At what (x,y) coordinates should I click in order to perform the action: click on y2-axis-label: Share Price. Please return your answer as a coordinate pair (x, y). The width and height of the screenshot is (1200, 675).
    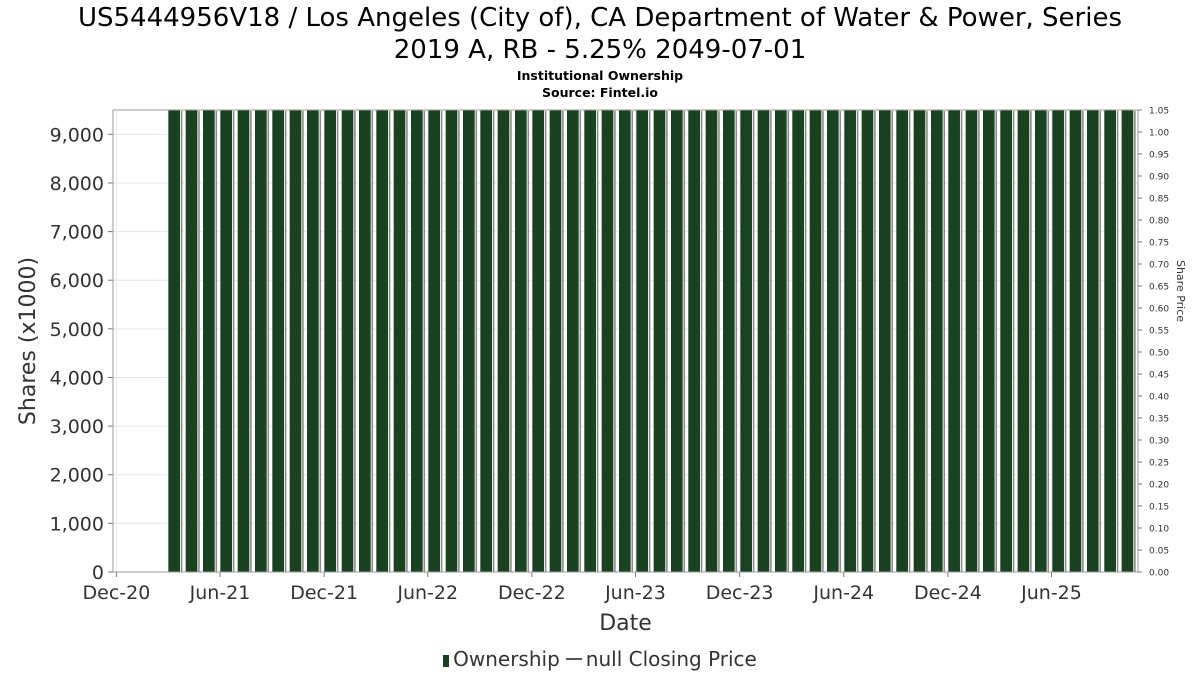
    Looking at the image, I should click on (1180, 291).